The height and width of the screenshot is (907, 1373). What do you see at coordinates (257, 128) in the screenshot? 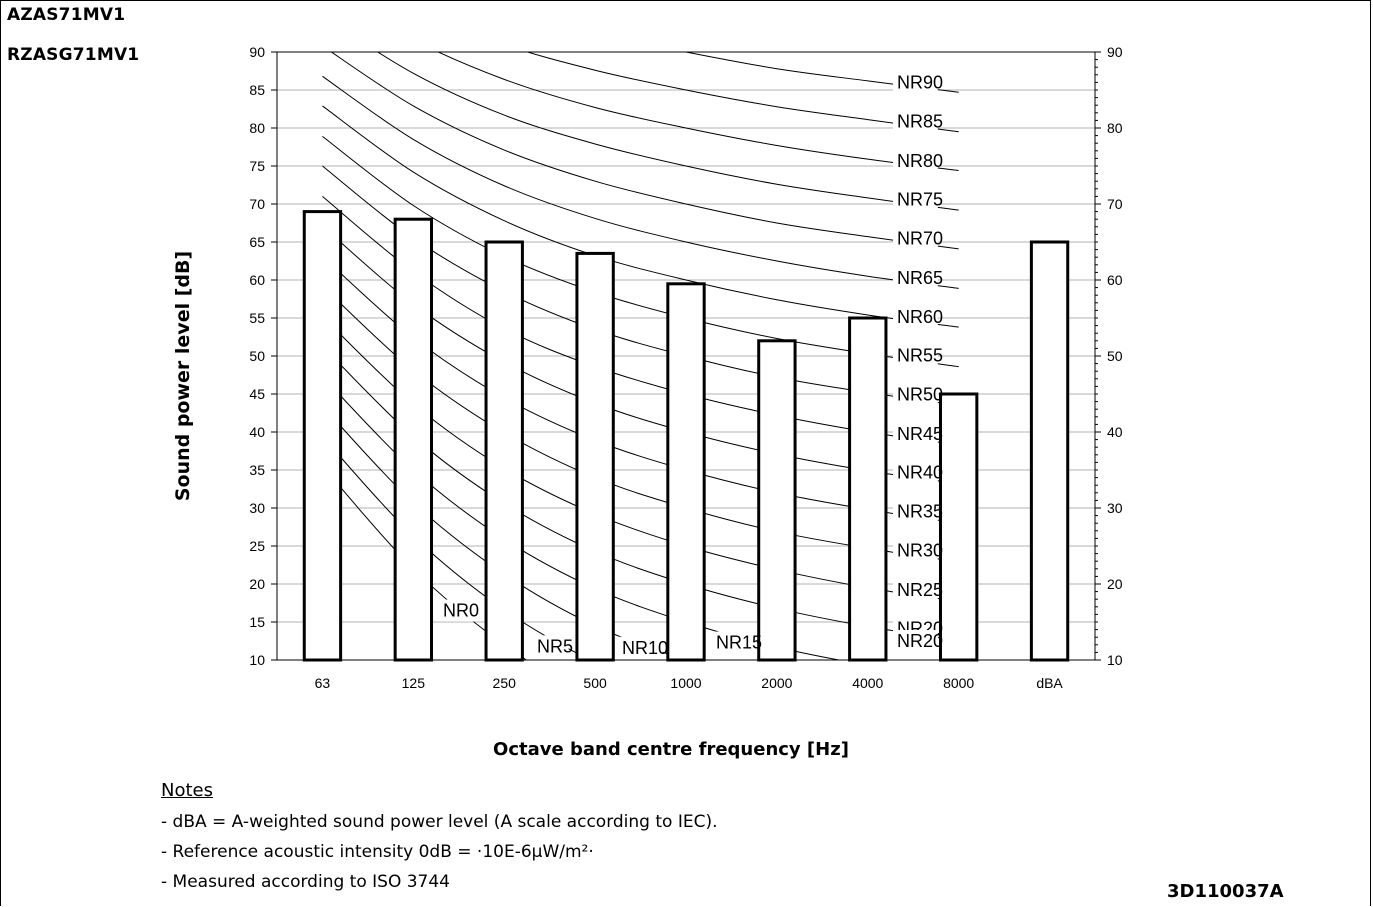
I see `y-tick-label: 80` at bounding box center [257, 128].